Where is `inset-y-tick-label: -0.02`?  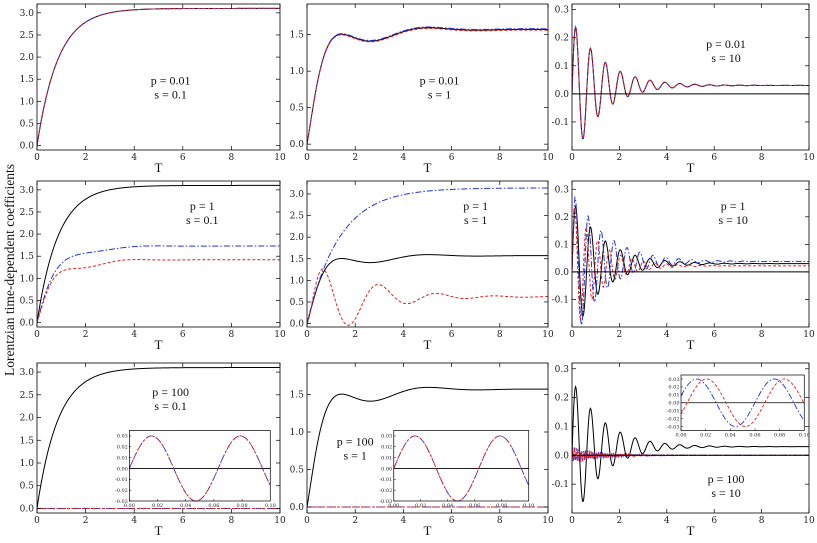 inset-y-tick-label: -0.02 is located at coordinates (385, 491).